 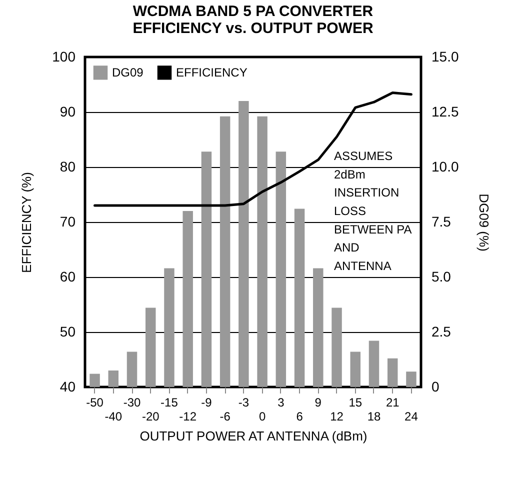 I want to click on x-tick-label: -20, so click(x=151, y=417).